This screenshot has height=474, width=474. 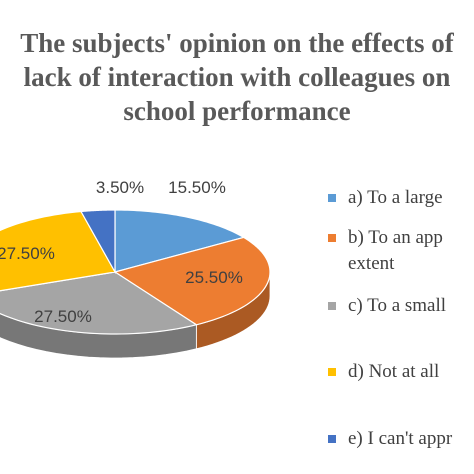 What do you see at coordinates (397, 305) in the screenshot?
I see `legend-entry-3: c) To a small` at bounding box center [397, 305].